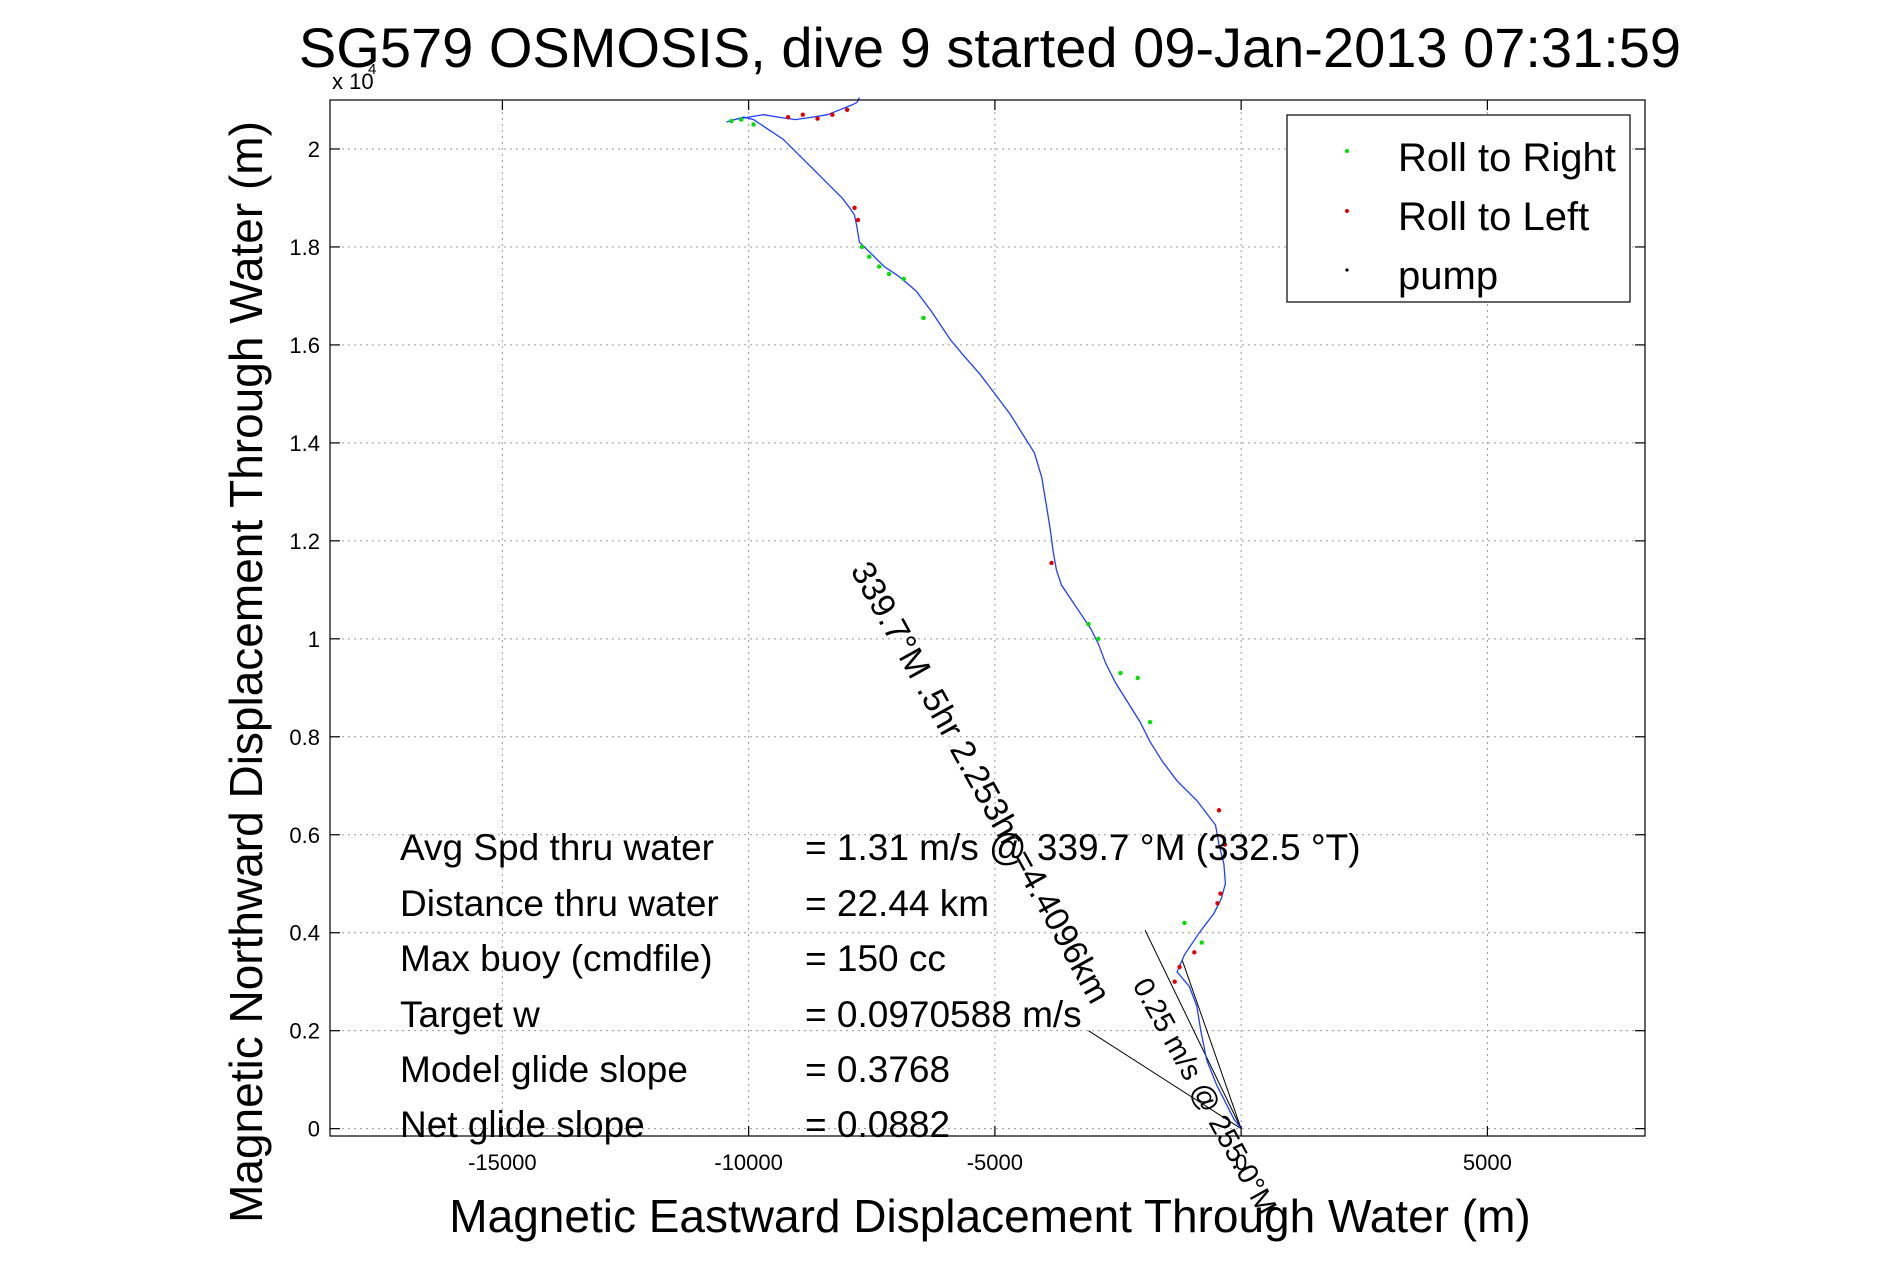 The width and height of the screenshot is (1891, 1262). What do you see at coordinates (314, 149) in the screenshot?
I see `y-tick-label: 2` at bounding box center [314, 149].